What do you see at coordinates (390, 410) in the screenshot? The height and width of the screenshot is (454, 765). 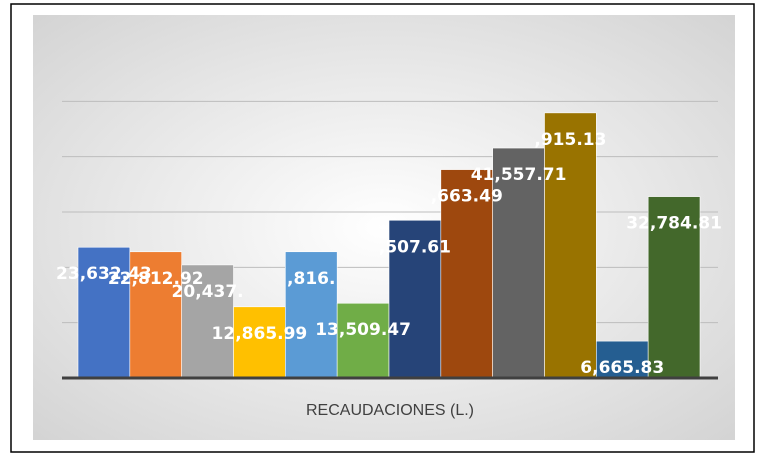 I see `x-axis-label: RECAUDACIONES (L.)` at bounding box center [390, 410].